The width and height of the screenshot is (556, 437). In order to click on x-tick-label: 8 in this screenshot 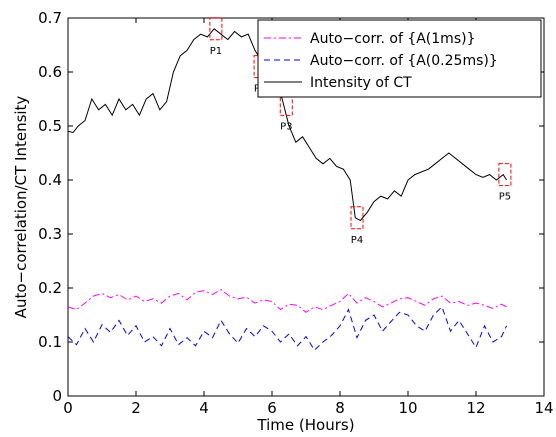, I will do `click(340, 408)`.